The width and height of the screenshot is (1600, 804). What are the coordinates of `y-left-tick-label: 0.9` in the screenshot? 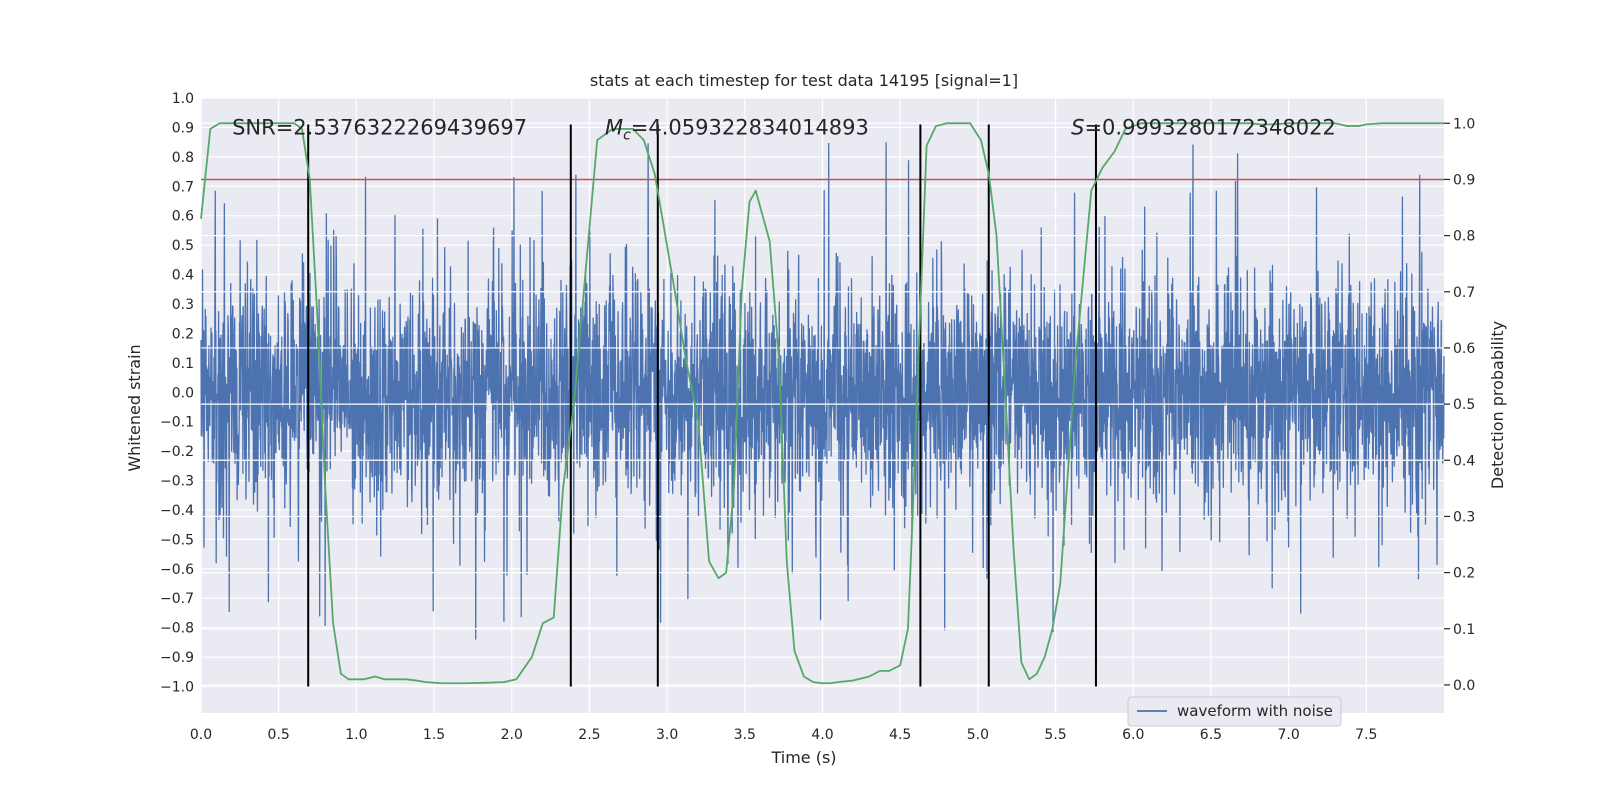 It's located at (183, 128).